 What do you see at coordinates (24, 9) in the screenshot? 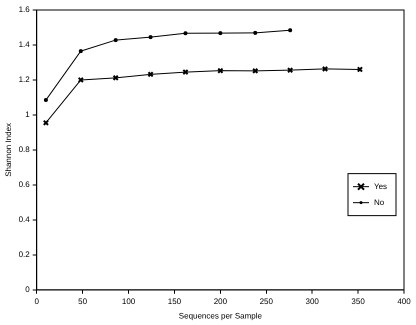
I see `y-tick-label: 1.6` at bounding box center [24, 9].